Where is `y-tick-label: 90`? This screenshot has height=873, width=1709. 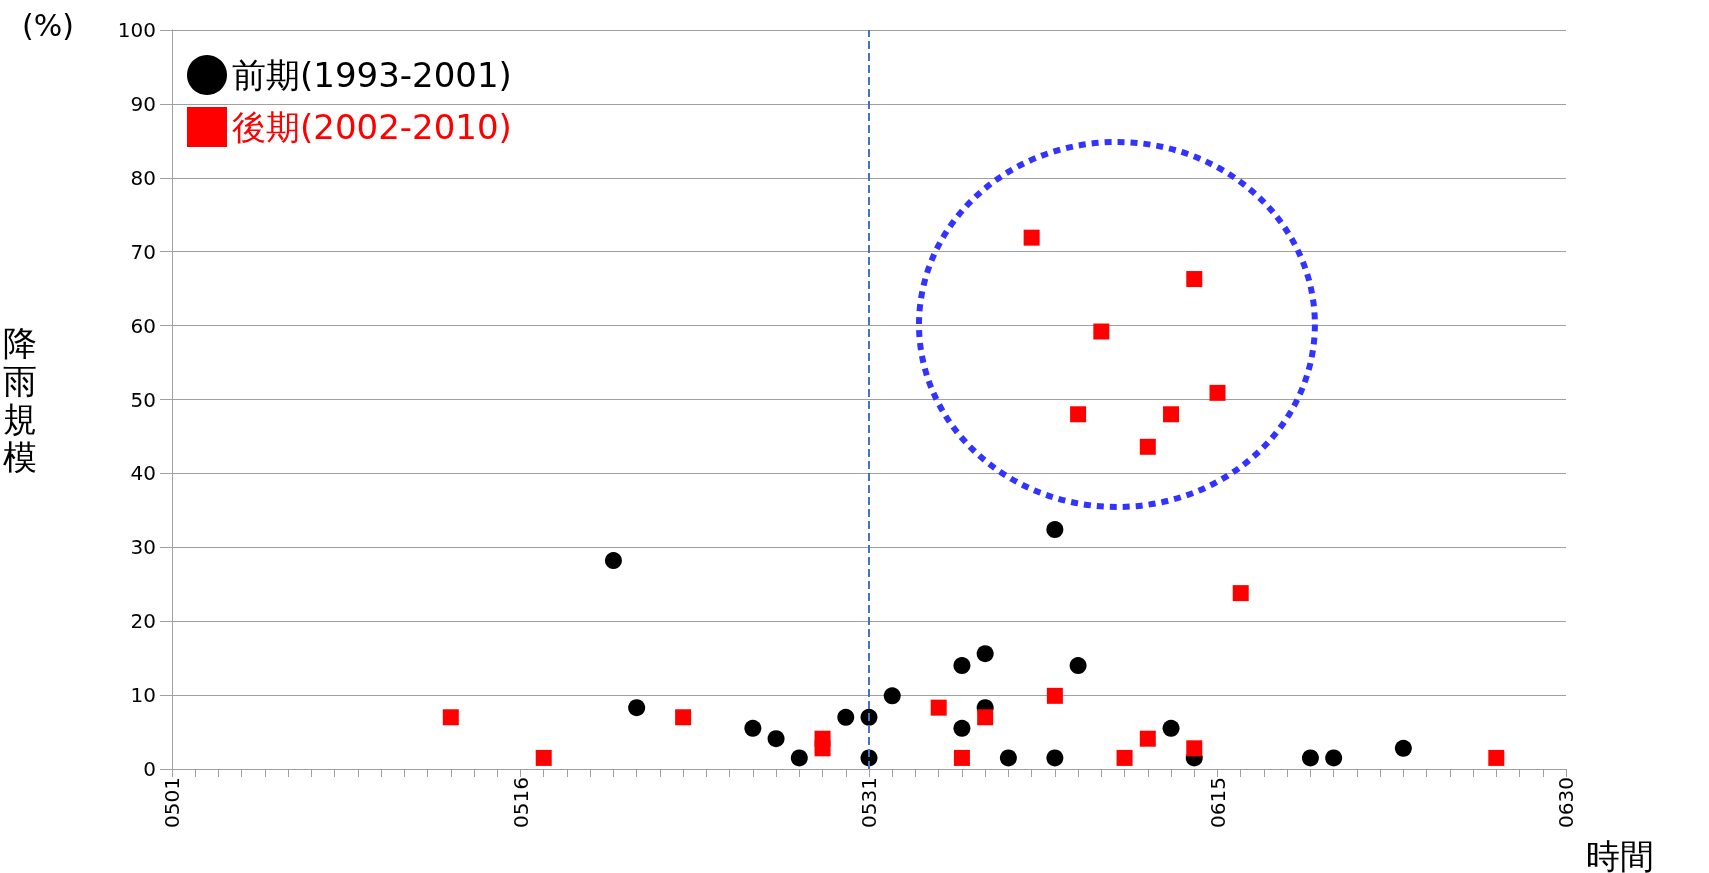 y-tick-label: 90 is located at coordinates (143, 103).